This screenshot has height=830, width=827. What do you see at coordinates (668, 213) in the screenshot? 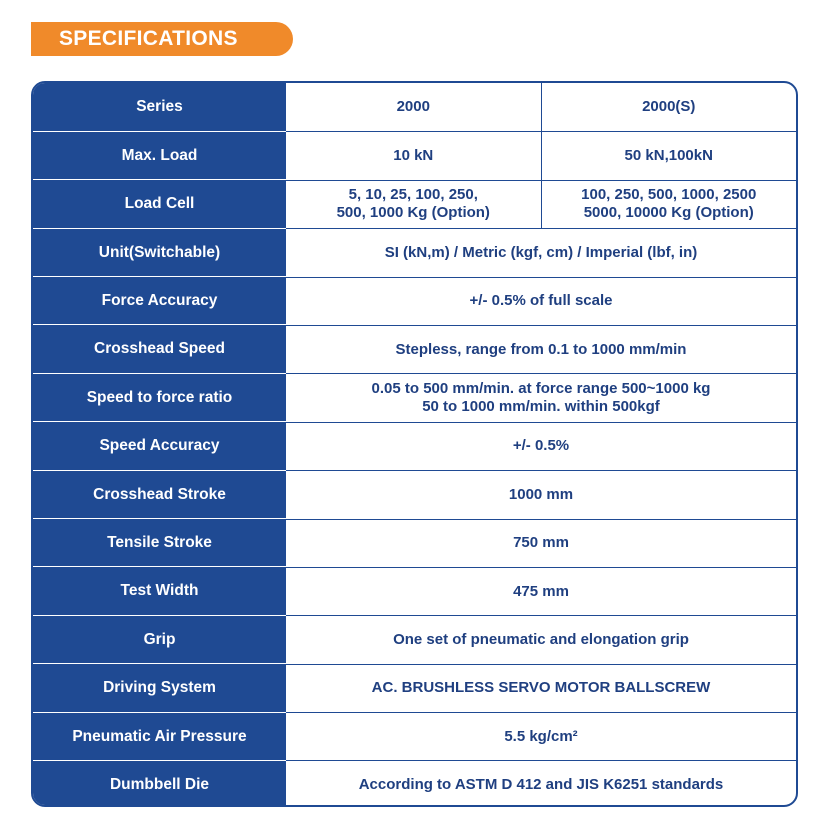
I see `value-line: 5000, 10000 Kg (Option)` at bounding box center [668, 213].